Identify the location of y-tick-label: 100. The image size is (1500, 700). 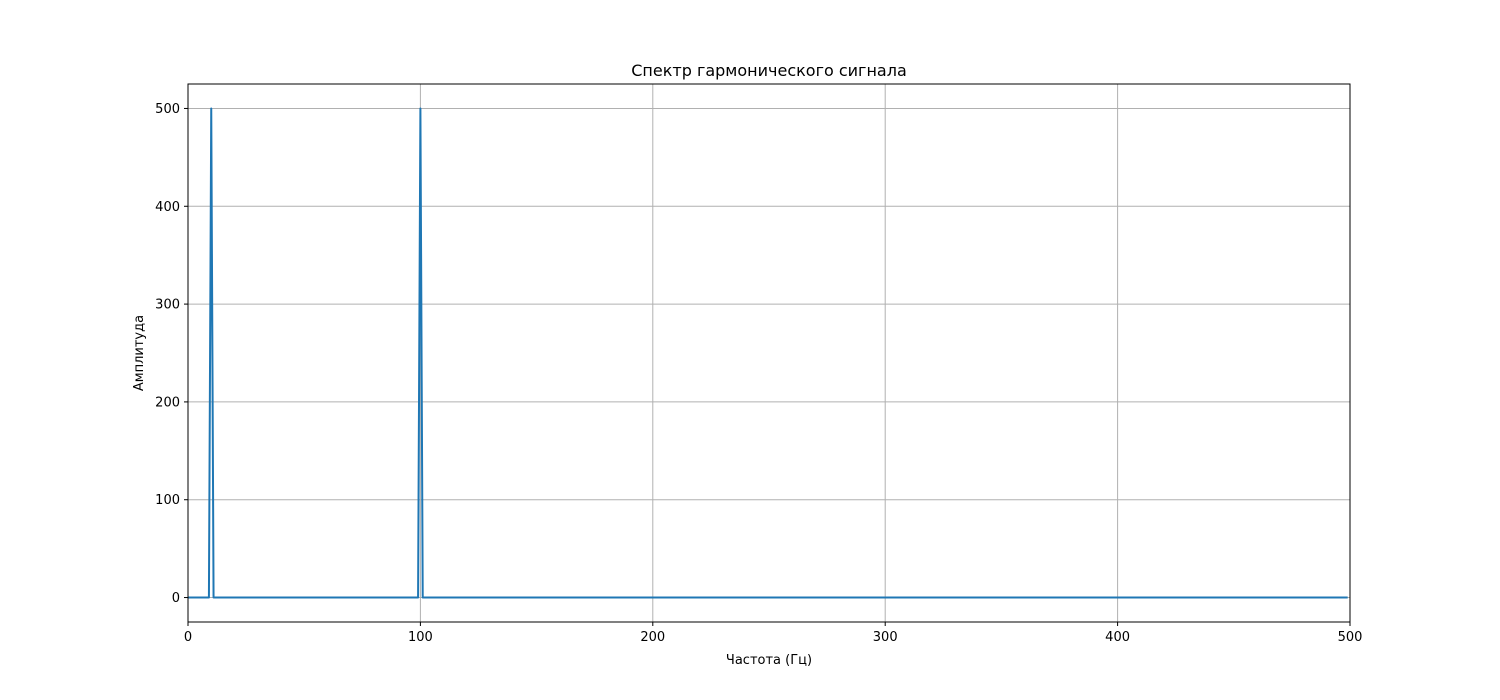
(167, 500).